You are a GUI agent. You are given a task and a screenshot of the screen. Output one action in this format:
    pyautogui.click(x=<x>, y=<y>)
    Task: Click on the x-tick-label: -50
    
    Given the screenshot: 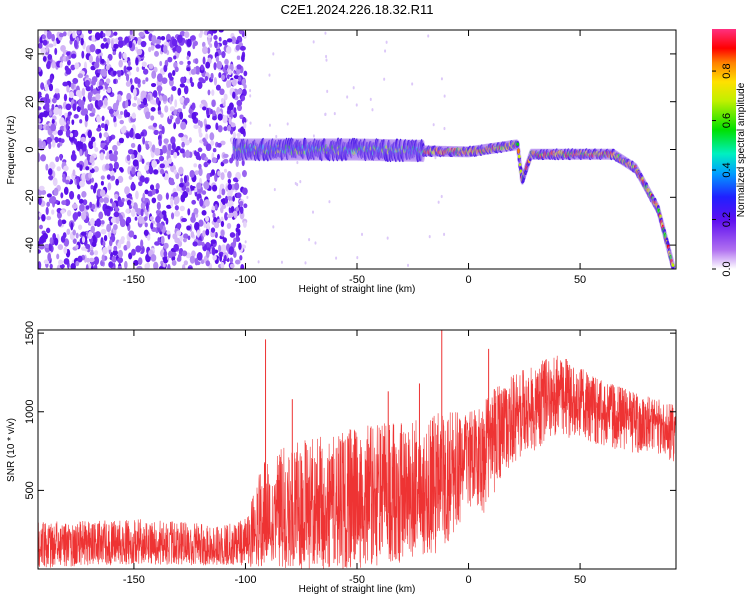 What is the action you would take?
    pyautogui.click(x=357, y=580)
    